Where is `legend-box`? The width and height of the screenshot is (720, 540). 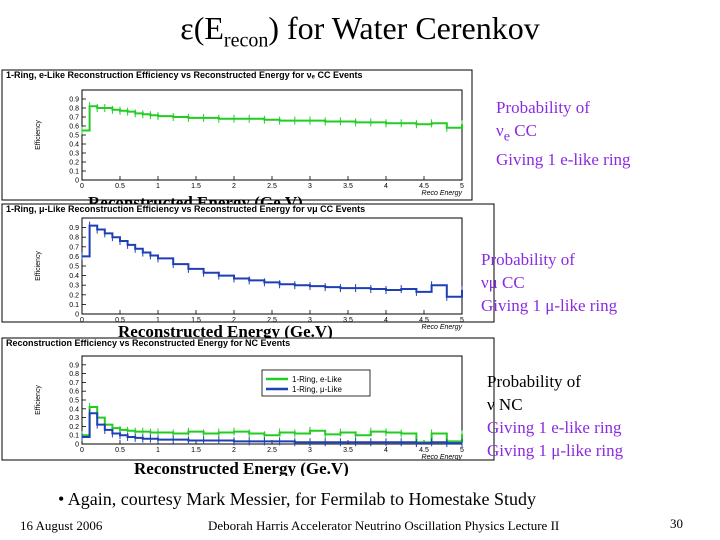 legend-box is located at coordinates (316, 383).